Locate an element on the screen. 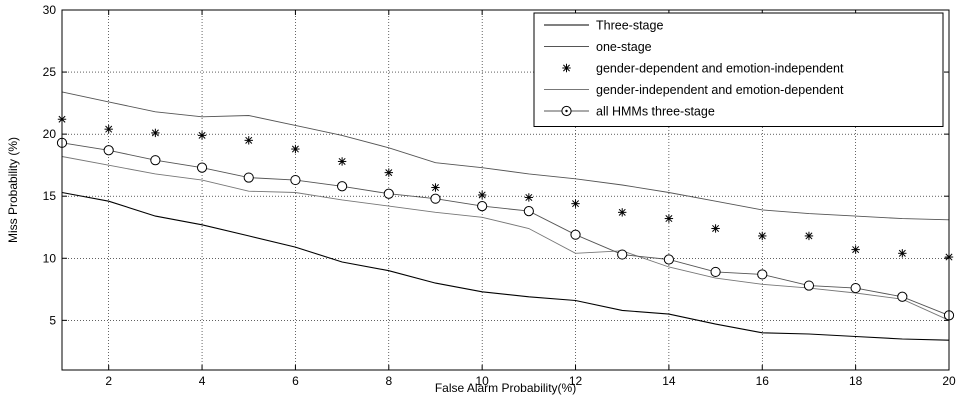 The width and height of the screenshot is (959, 398). x-axis-label: False Alarm Probability(%) is located at coordinates (505, 388).